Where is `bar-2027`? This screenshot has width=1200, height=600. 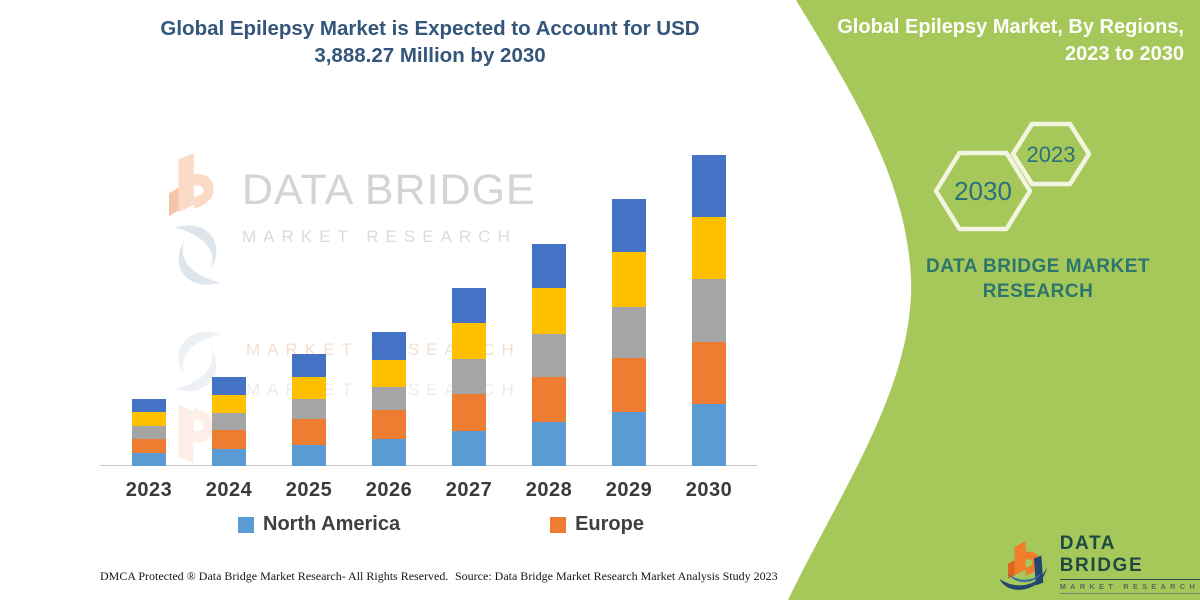 bar-2027 is located at coordinates (469, 376).